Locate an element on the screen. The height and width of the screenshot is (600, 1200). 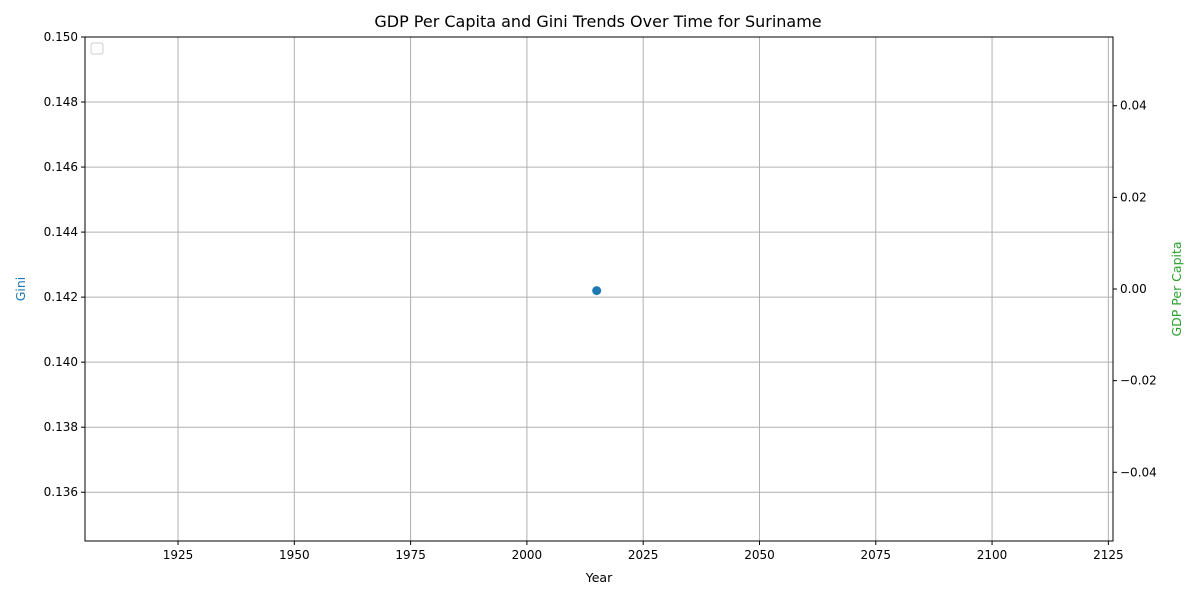
y-right-tick-label: −0.02 is located at coordinates (1138, 381).